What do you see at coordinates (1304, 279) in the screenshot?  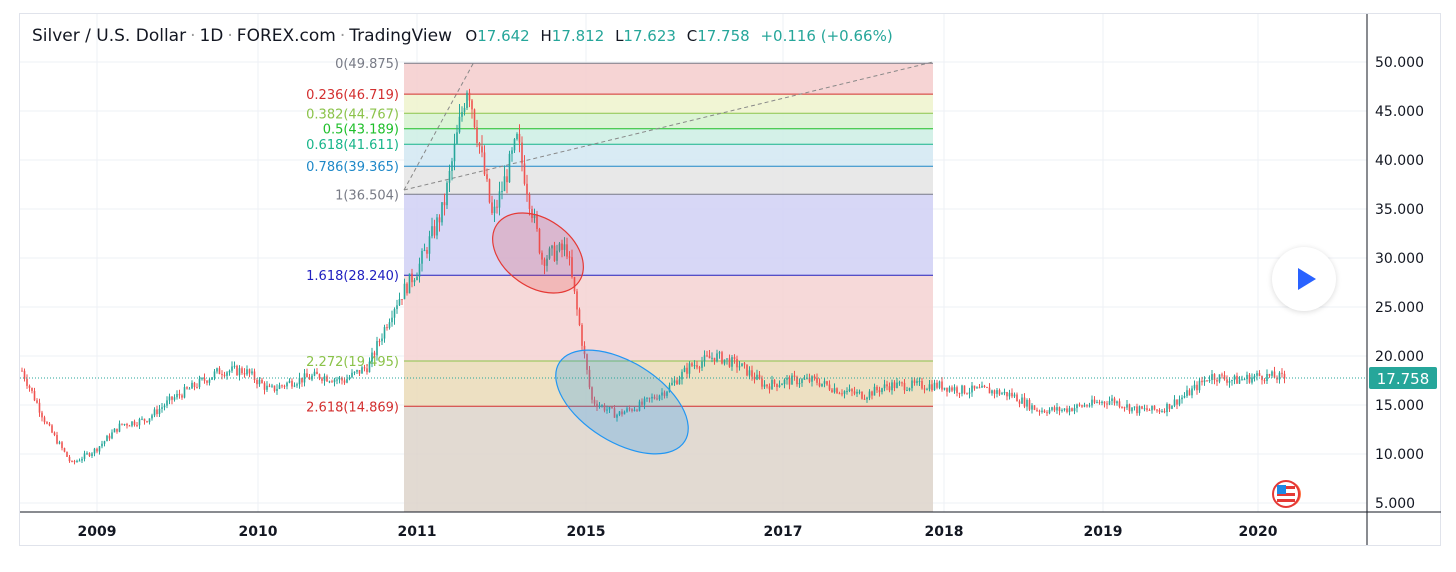 I see `play-button` at bounding box center [1304, 279].